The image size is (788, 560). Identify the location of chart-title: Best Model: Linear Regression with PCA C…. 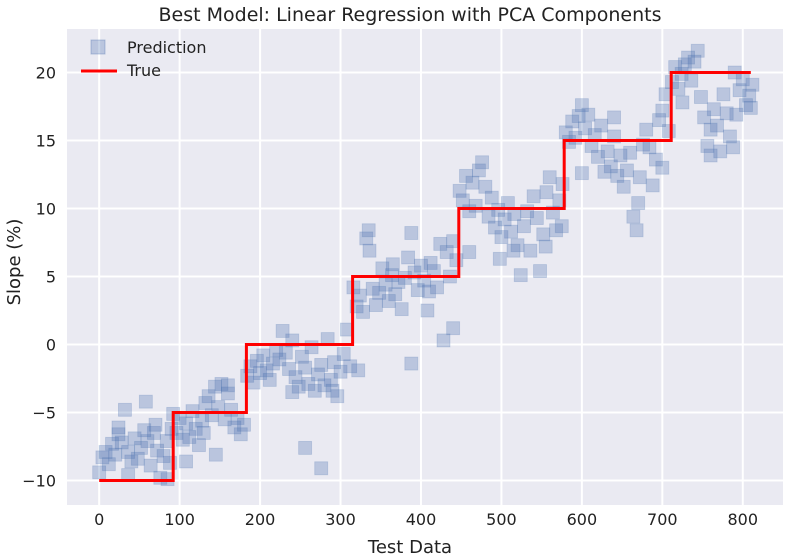
(410, 15).